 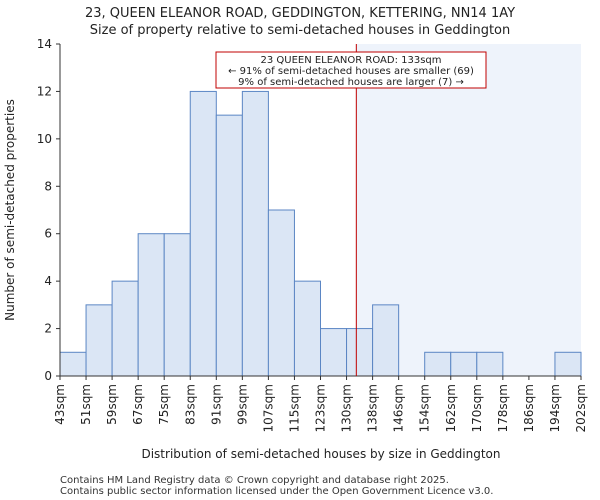 What do you see at coordinates (425, 408) in the screenshot?
I see `x-tick-label-154sqm: 154sqm` at bounding box center [425, 408].